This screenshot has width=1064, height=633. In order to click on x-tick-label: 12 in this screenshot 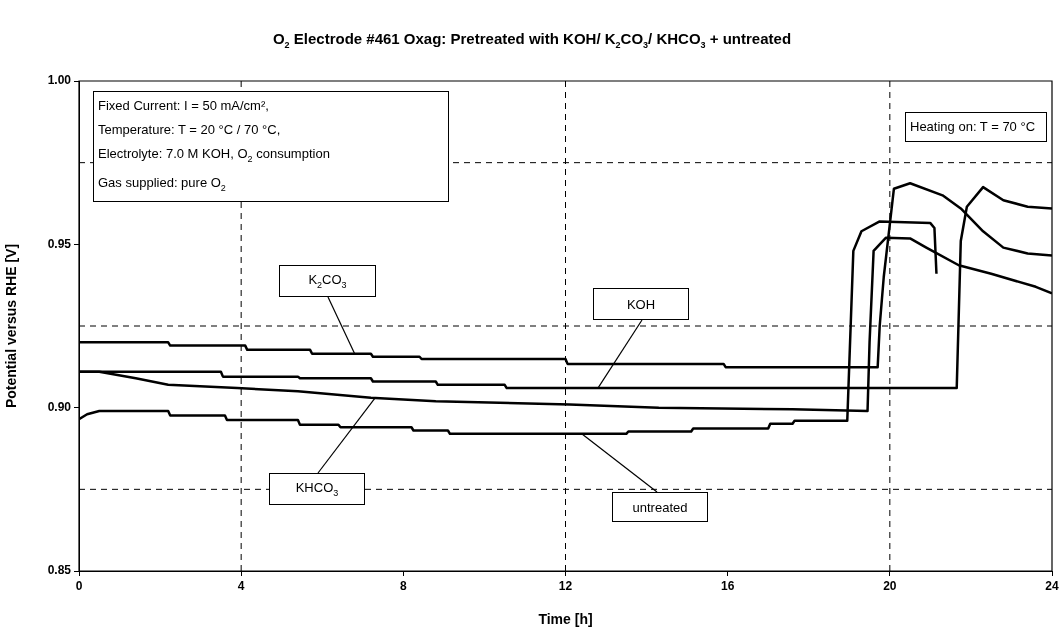, I will do `click(565, 585)`.